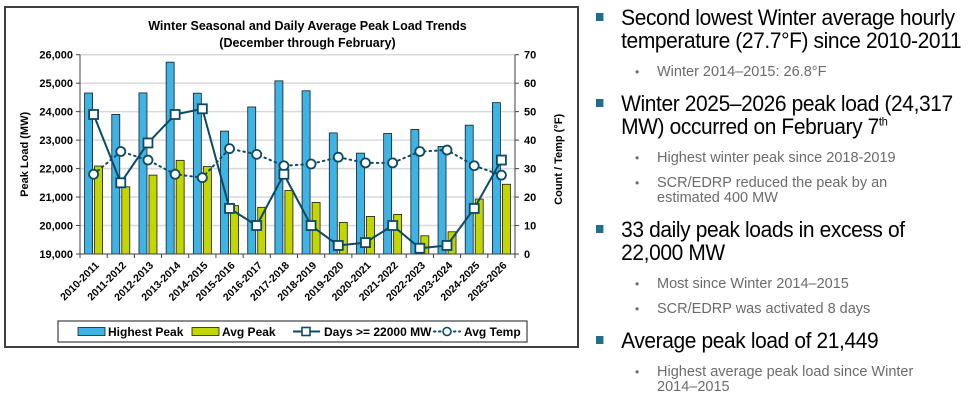  What do you see at coordinates (527, 255) in the screenshot?
I see `y2-tick-label: 0` at bounding box center [527, 255].